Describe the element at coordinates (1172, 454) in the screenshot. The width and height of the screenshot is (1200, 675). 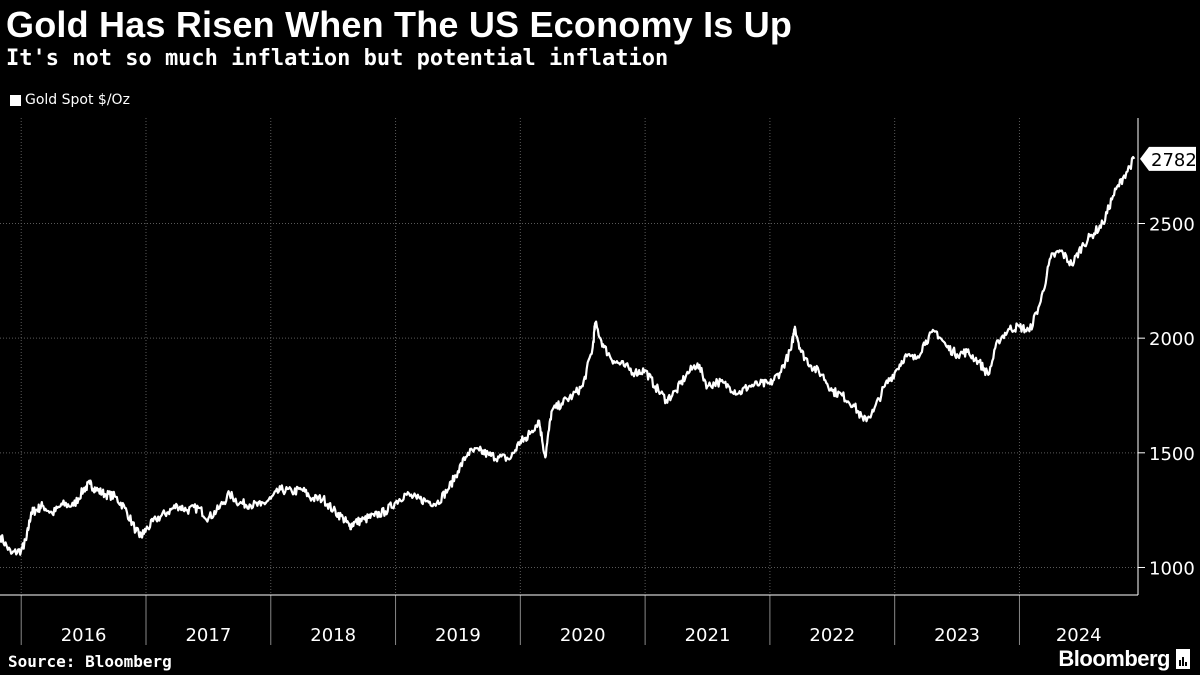
I see `y-tick-label: 1500` at that location.